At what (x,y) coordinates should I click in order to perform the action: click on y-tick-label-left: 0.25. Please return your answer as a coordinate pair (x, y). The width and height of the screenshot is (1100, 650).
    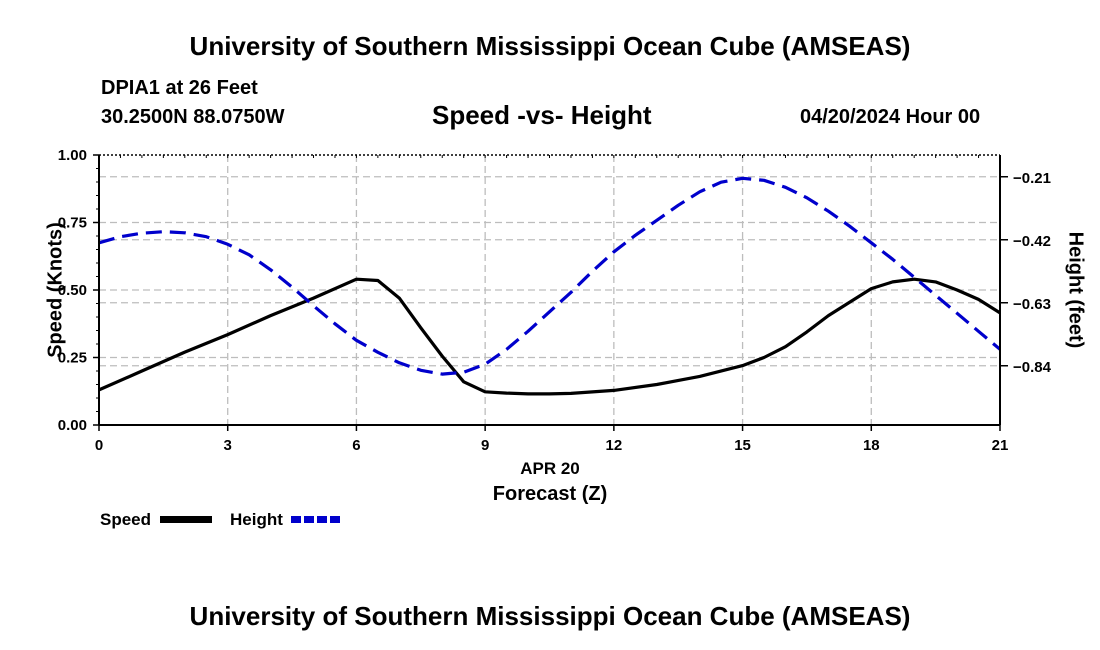
    Looking at the image, I should click on (72, 358).